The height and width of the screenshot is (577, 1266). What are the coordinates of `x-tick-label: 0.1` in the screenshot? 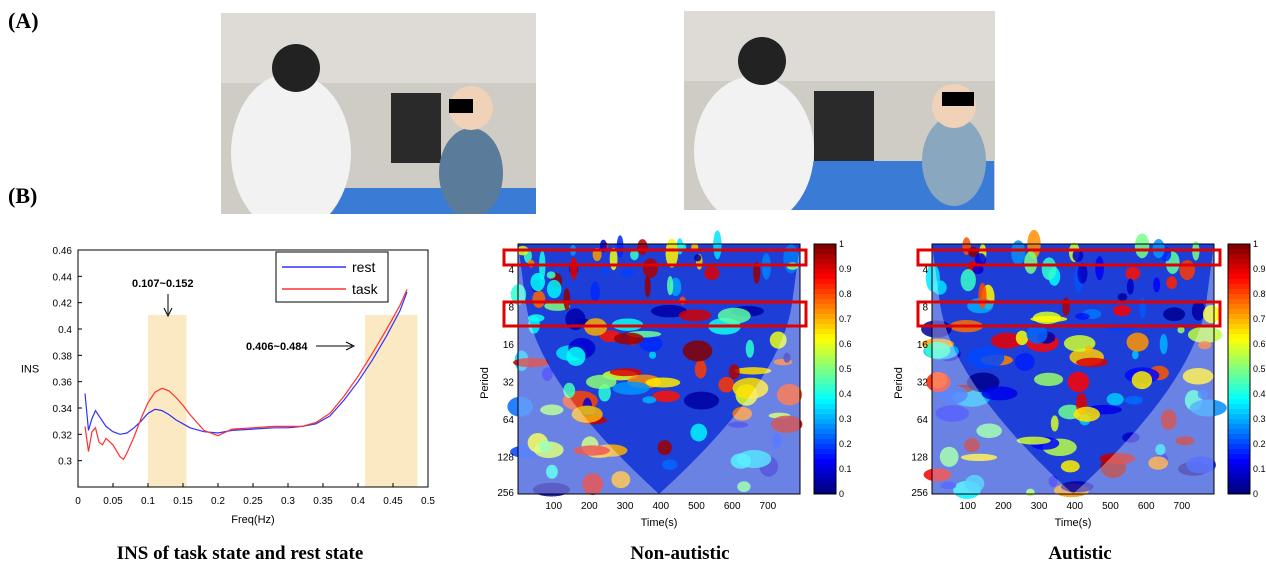 It's located at (148, 501).